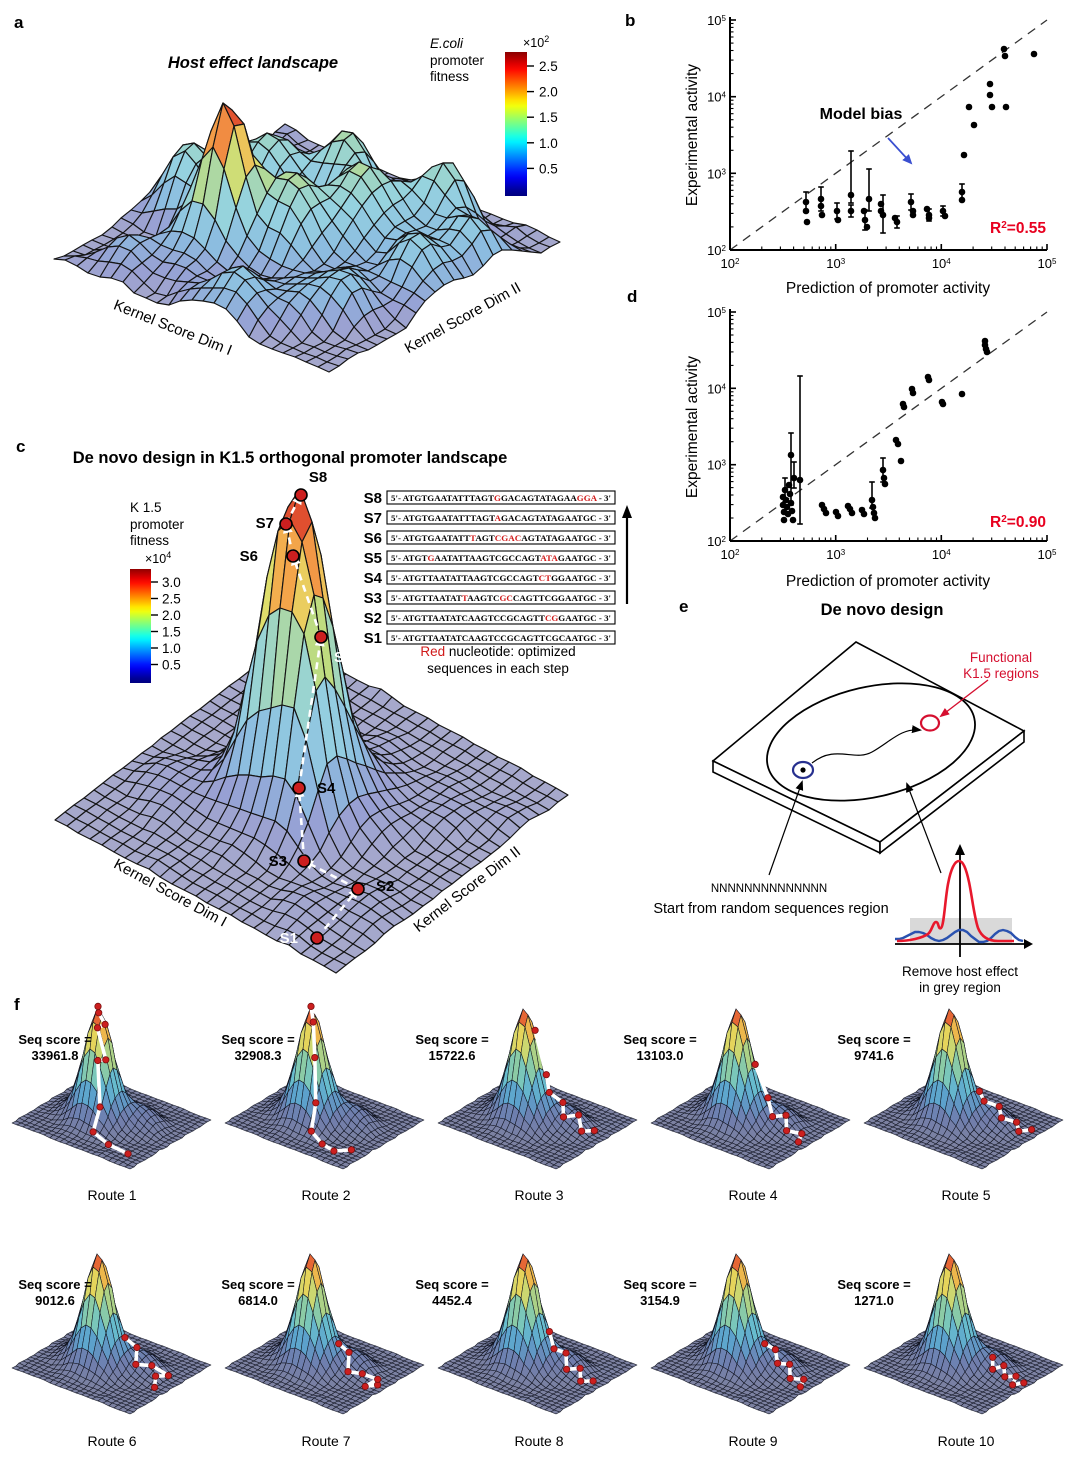  Describe the element at coordinates (501, 638) in the screenshot. I see `svg-text:5'- ATGTTAATATCAAGTCCGCAGTTCGC: 5'- ATGTTAATATCAAGTCCGCAGTTCGCAATGC - 3'` at that location.